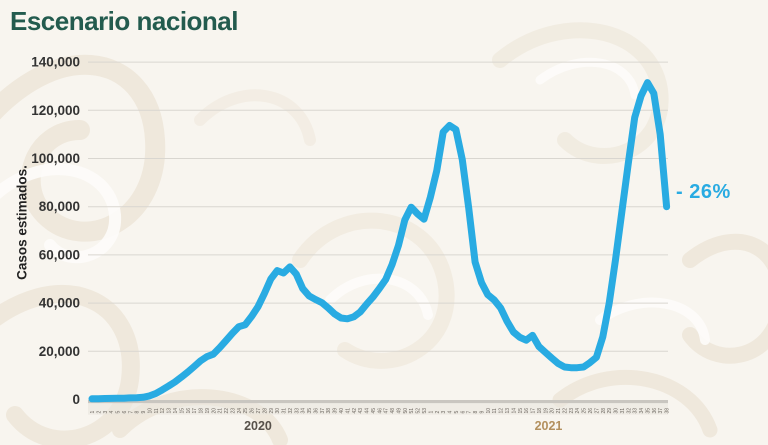 This screenshot has height=445, width=768. I want to click on week-tick-label: 50, so click(406, 411).